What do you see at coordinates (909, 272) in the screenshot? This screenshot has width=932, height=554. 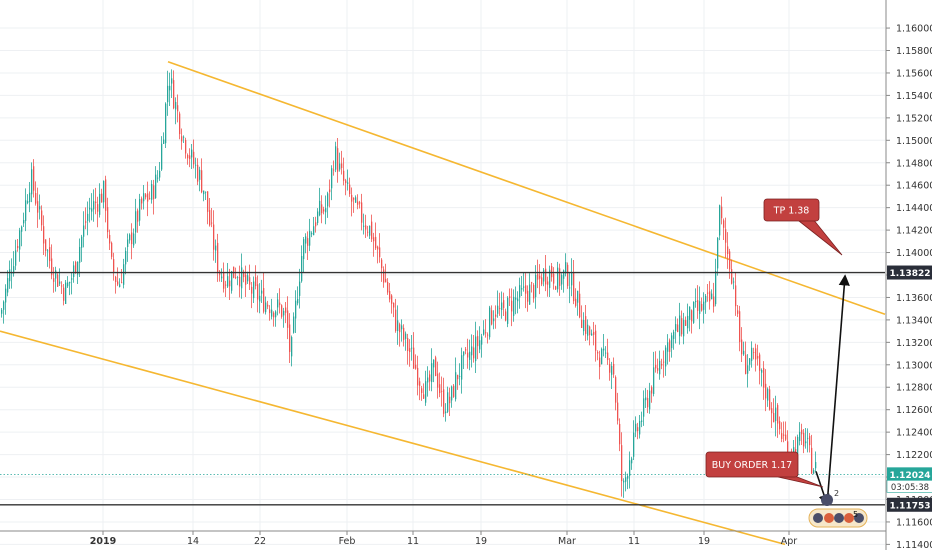 I see `resistance-price-tag-bg` at bounding box center [909, 272].